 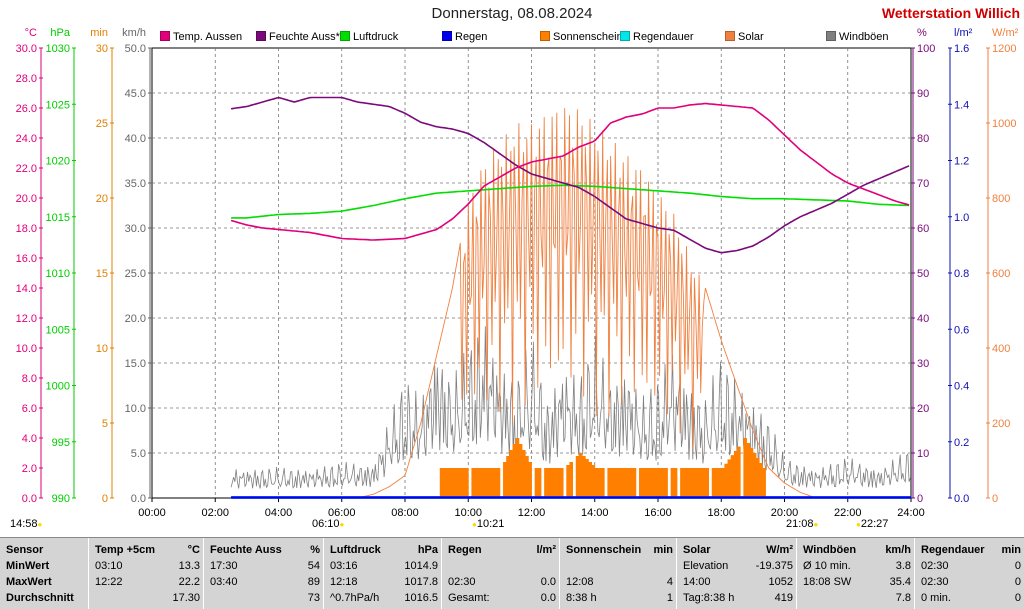 What do you see at coordinates (29, 582) in the screenshot?
I see `stats-max-label: MaxWert` at bounding box center [29, 582].